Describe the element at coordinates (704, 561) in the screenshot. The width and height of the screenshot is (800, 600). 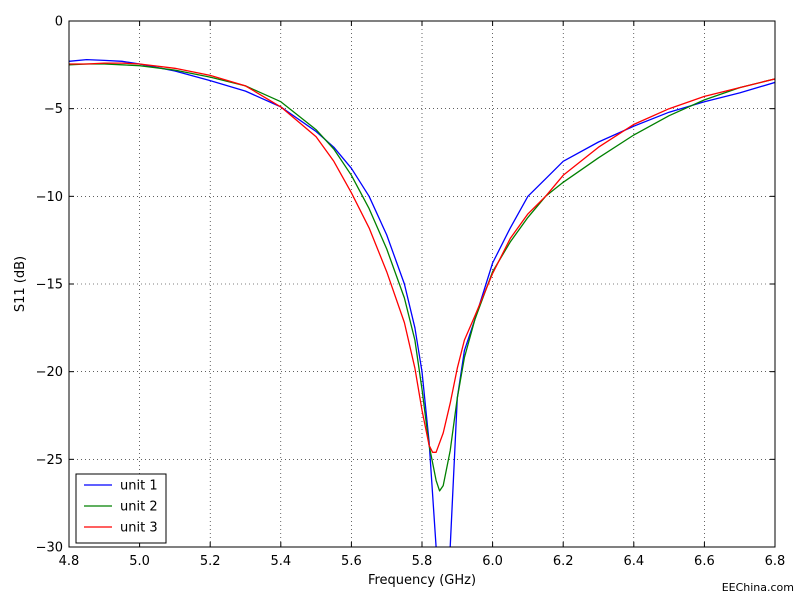
I see `x-tick-label: 6.6` at that location.